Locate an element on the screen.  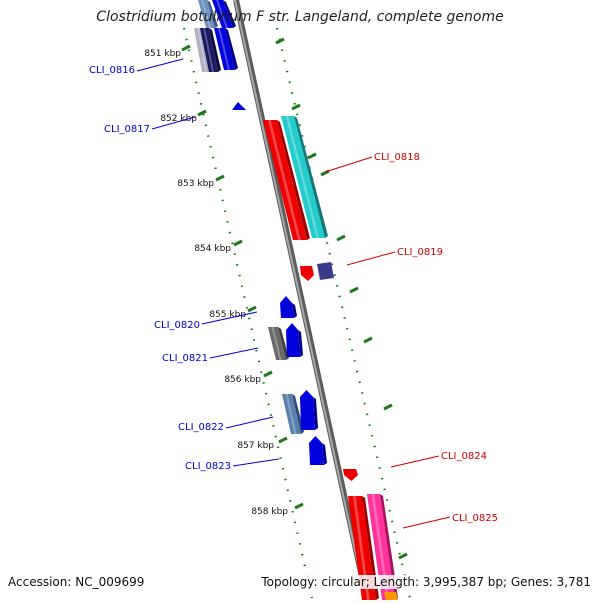
scale-tick-label: 853 kbp is located at coordinates (195, 184).